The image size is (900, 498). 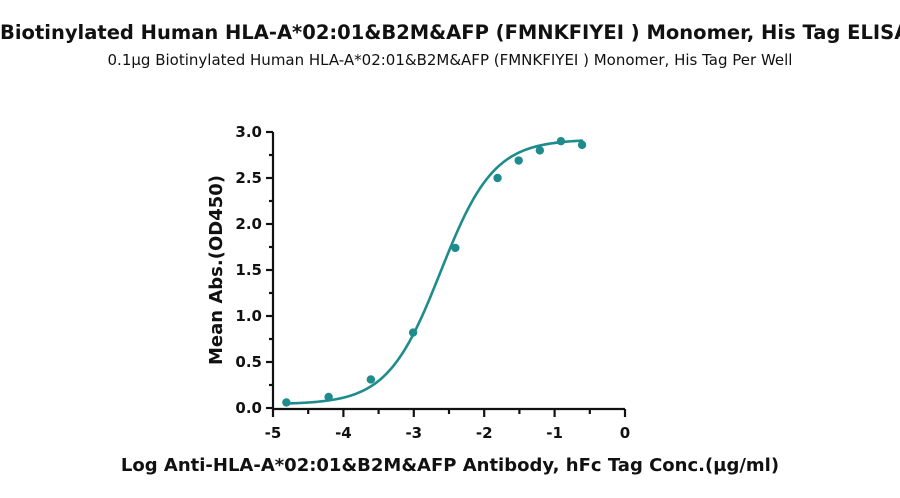 I want to click on x-tick-label: -1, so click(x=554, y=433).